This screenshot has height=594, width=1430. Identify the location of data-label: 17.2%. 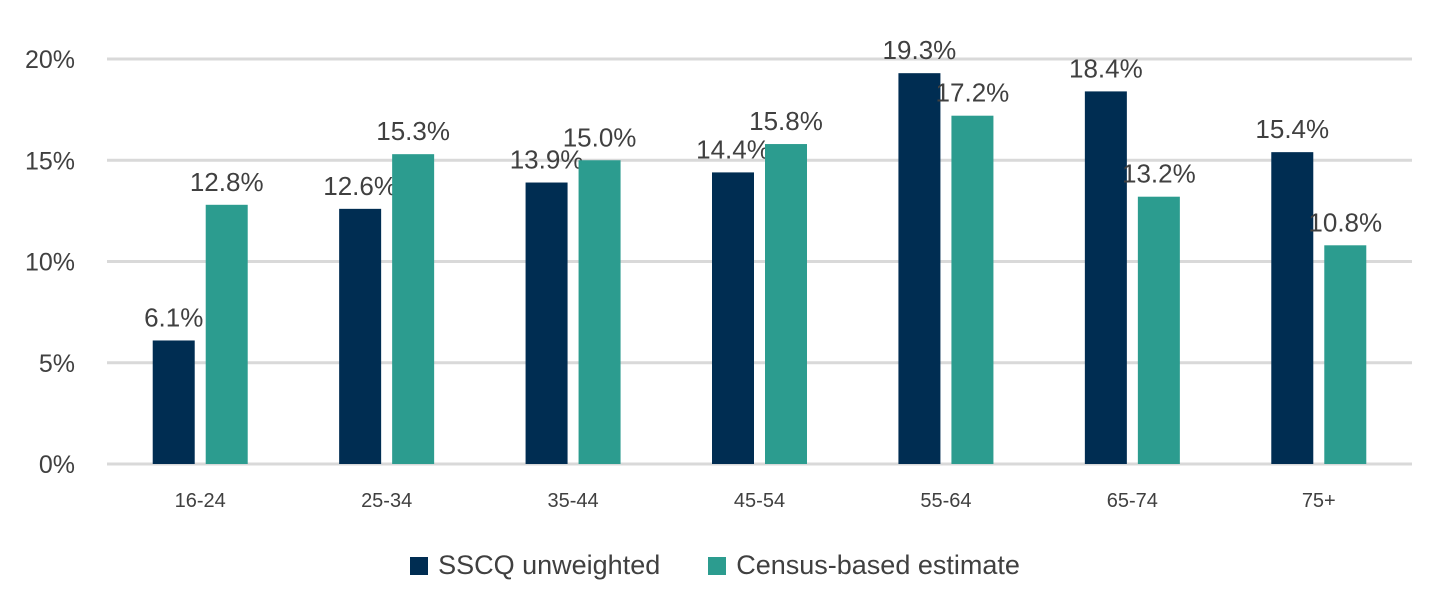
(973, 93).